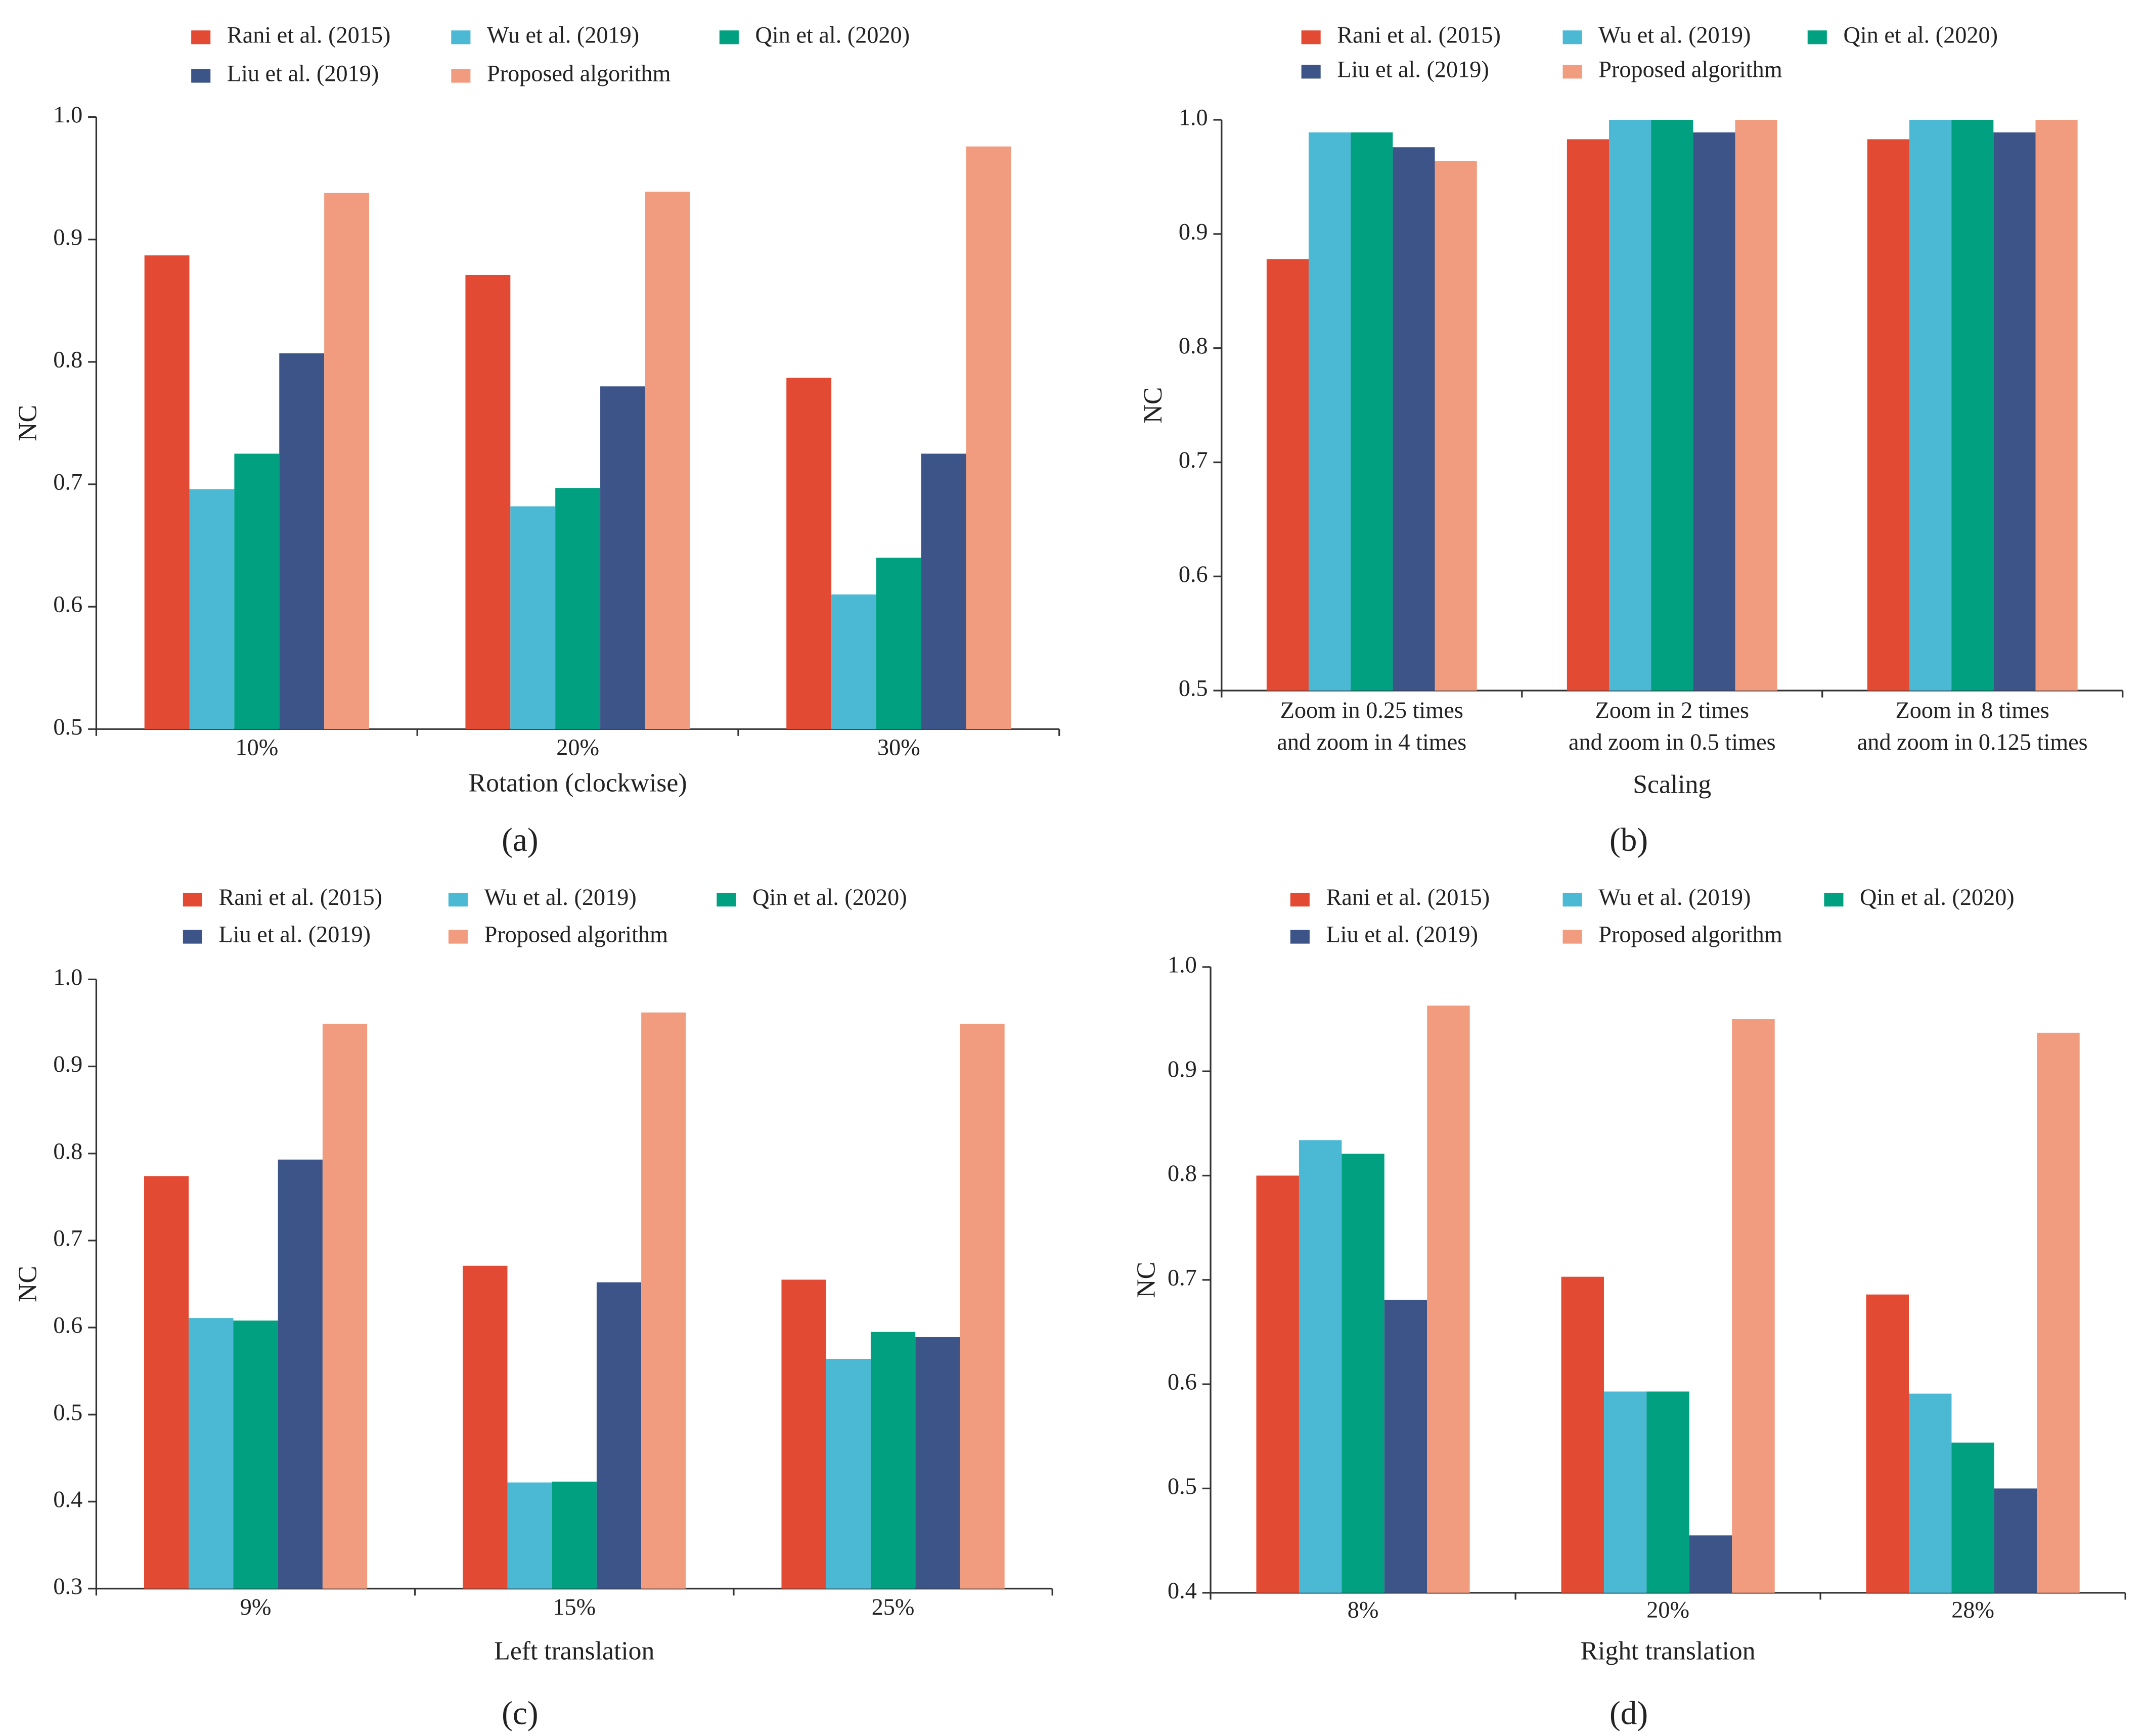 This screenshot has height=1736, width=2146. What do you see at coordinates (577, 748) in the screenshot?
I see `x-tick-label: 20%` at bounding box center [577, 748].